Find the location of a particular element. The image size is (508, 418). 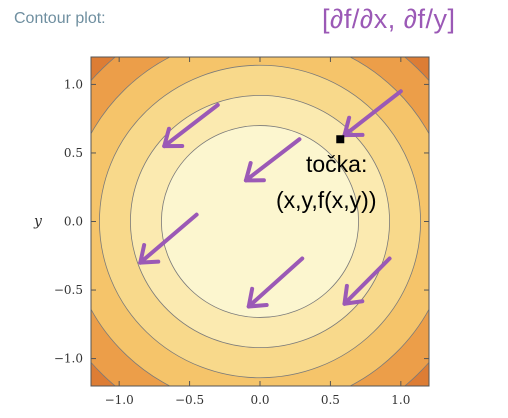

plot-caption: Contour plot: is located at coordinates (60, 18).